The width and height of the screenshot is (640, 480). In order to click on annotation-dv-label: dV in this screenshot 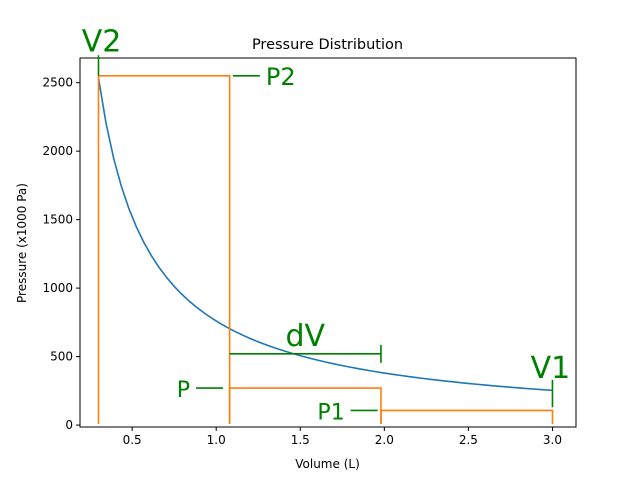, I will do `click(306, 336)`.